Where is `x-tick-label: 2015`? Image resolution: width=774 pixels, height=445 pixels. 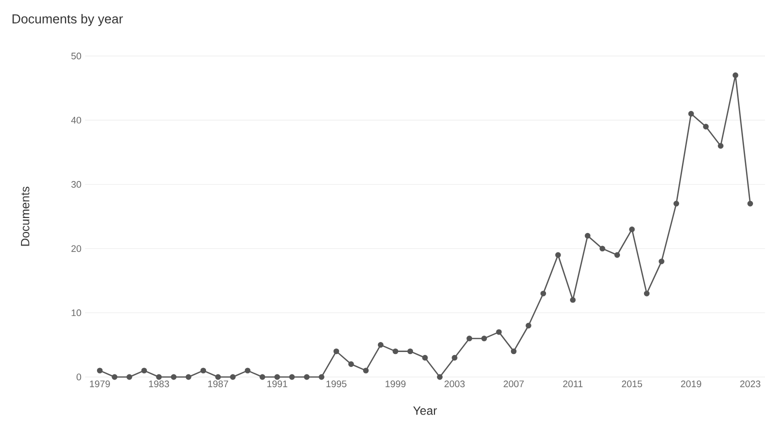
x-tick-label: 2015 is located at coordinates (632, 384).